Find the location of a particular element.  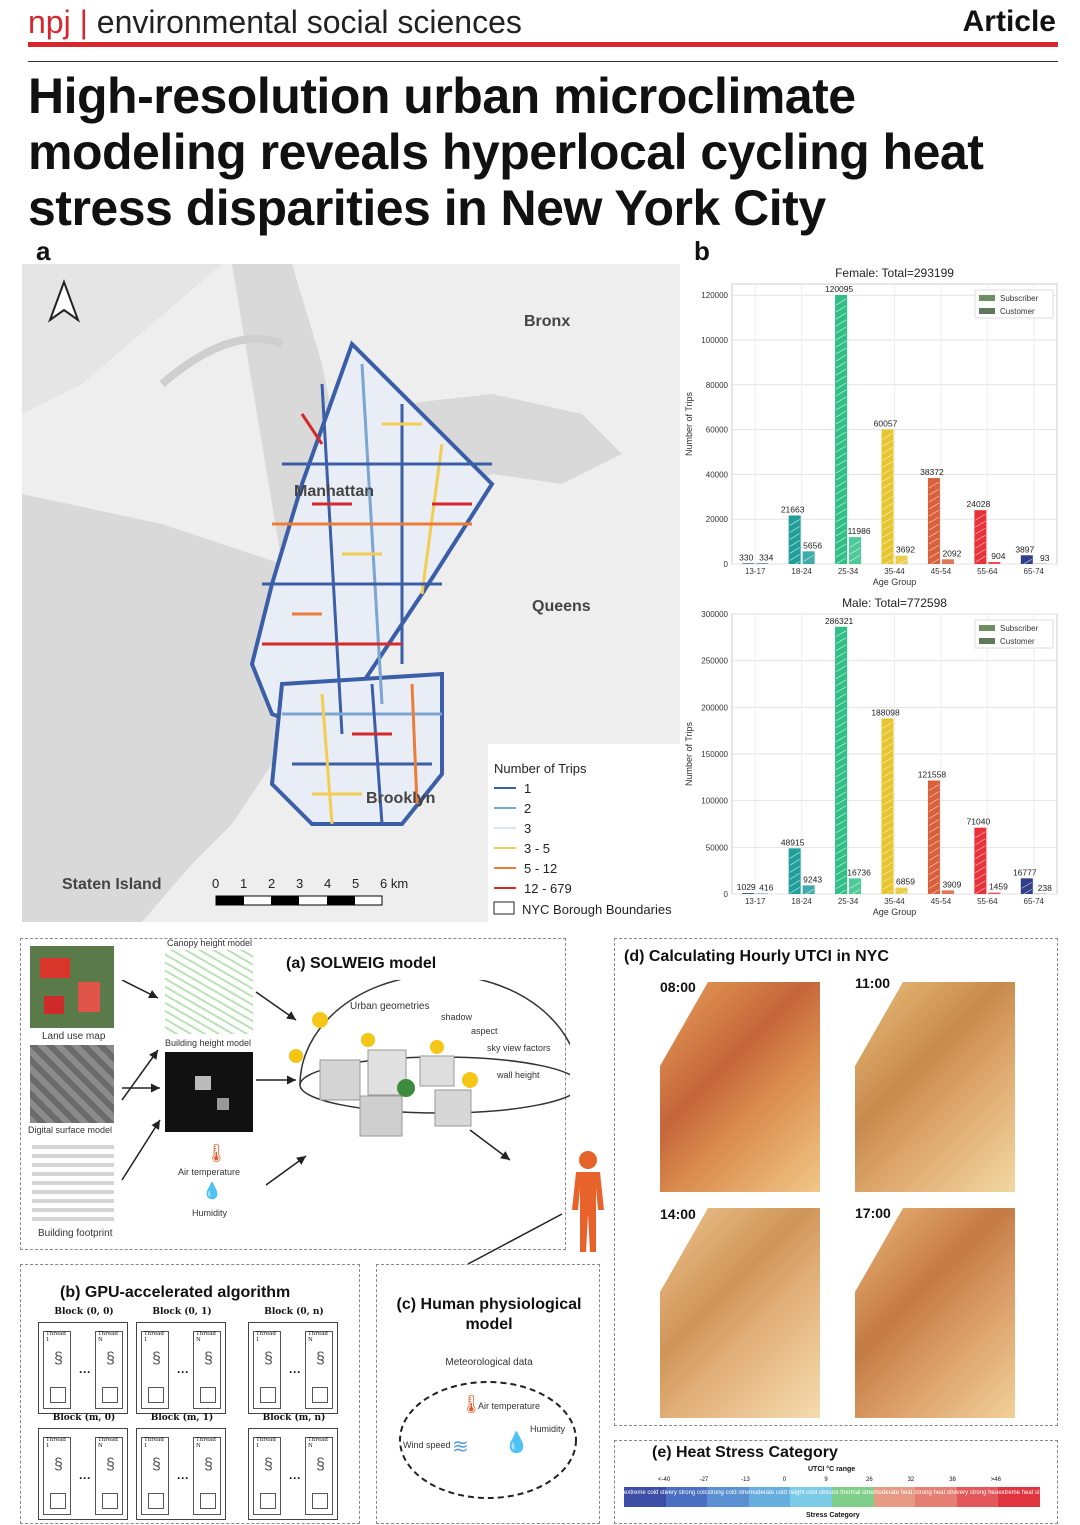

legend-item-label: 1 is located at coordinates (527, 788).